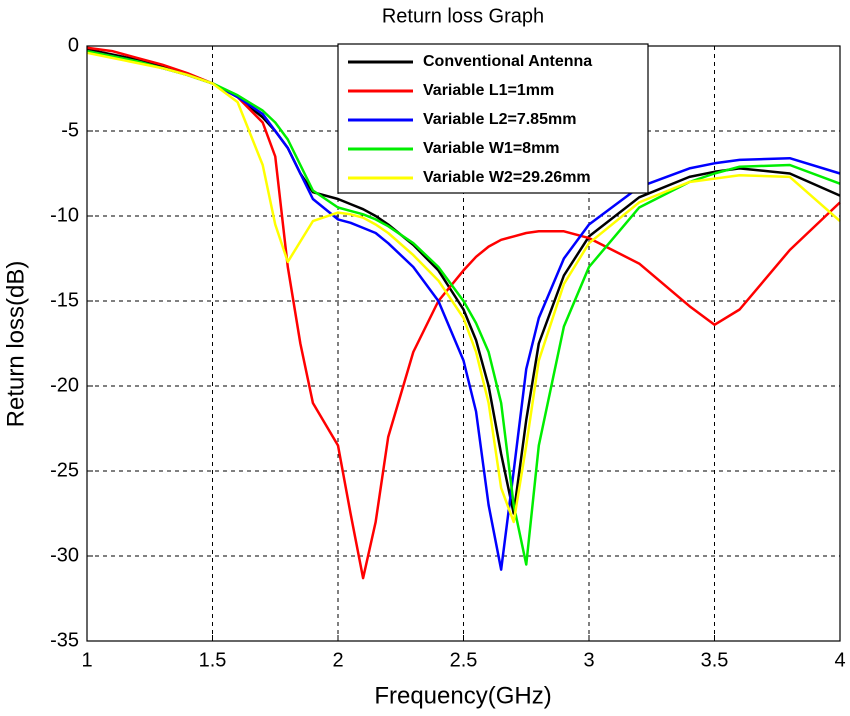 The image size is (850, 716). What do you see at coordinates (463, 16) in the screenshot?
I see `chart-title: Return loss Graph` at bounding box center [463, 16].